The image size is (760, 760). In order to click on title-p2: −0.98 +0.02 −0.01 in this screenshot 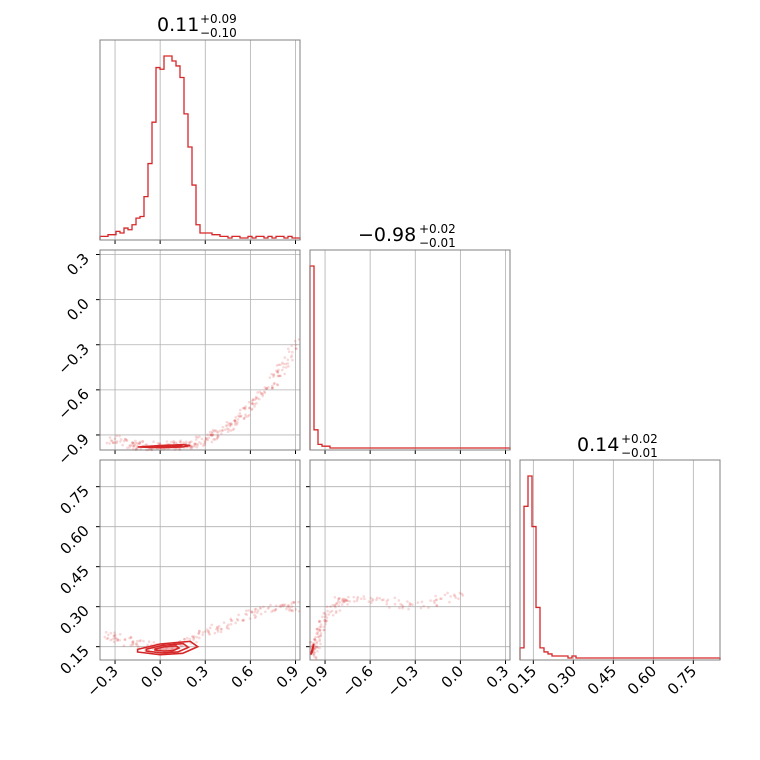, I will do `click(407, 236)`.